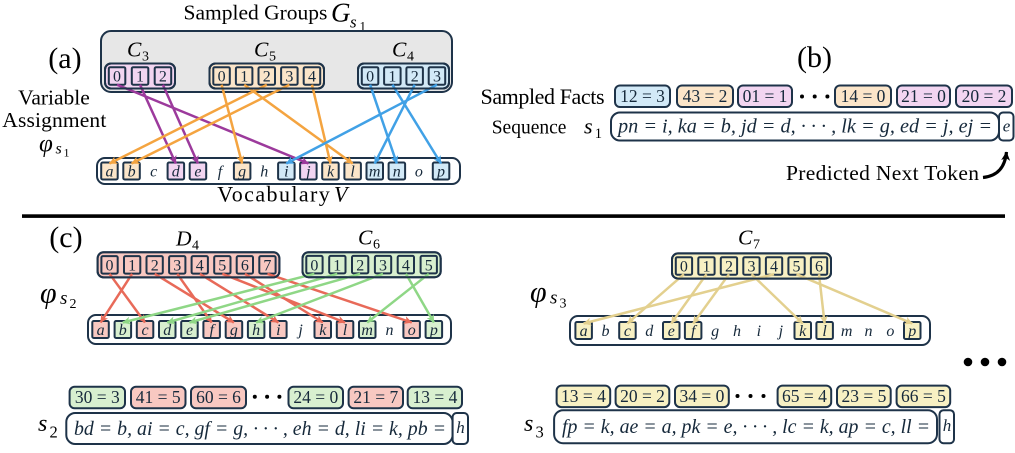 The image size is (1015, 453). I want to click on svg-text: 66 = 5, so click(923, 396).